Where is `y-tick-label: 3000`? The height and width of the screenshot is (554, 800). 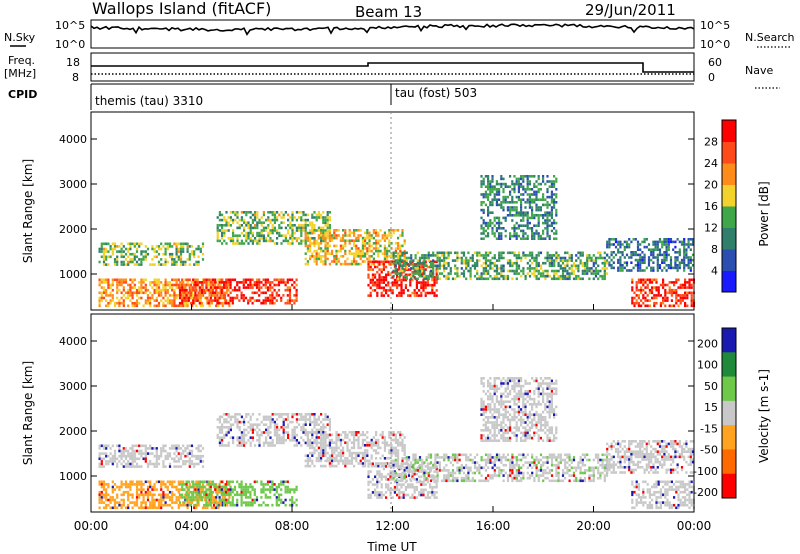 y-tick-label: 3000 is located at coordinates (73, 184).